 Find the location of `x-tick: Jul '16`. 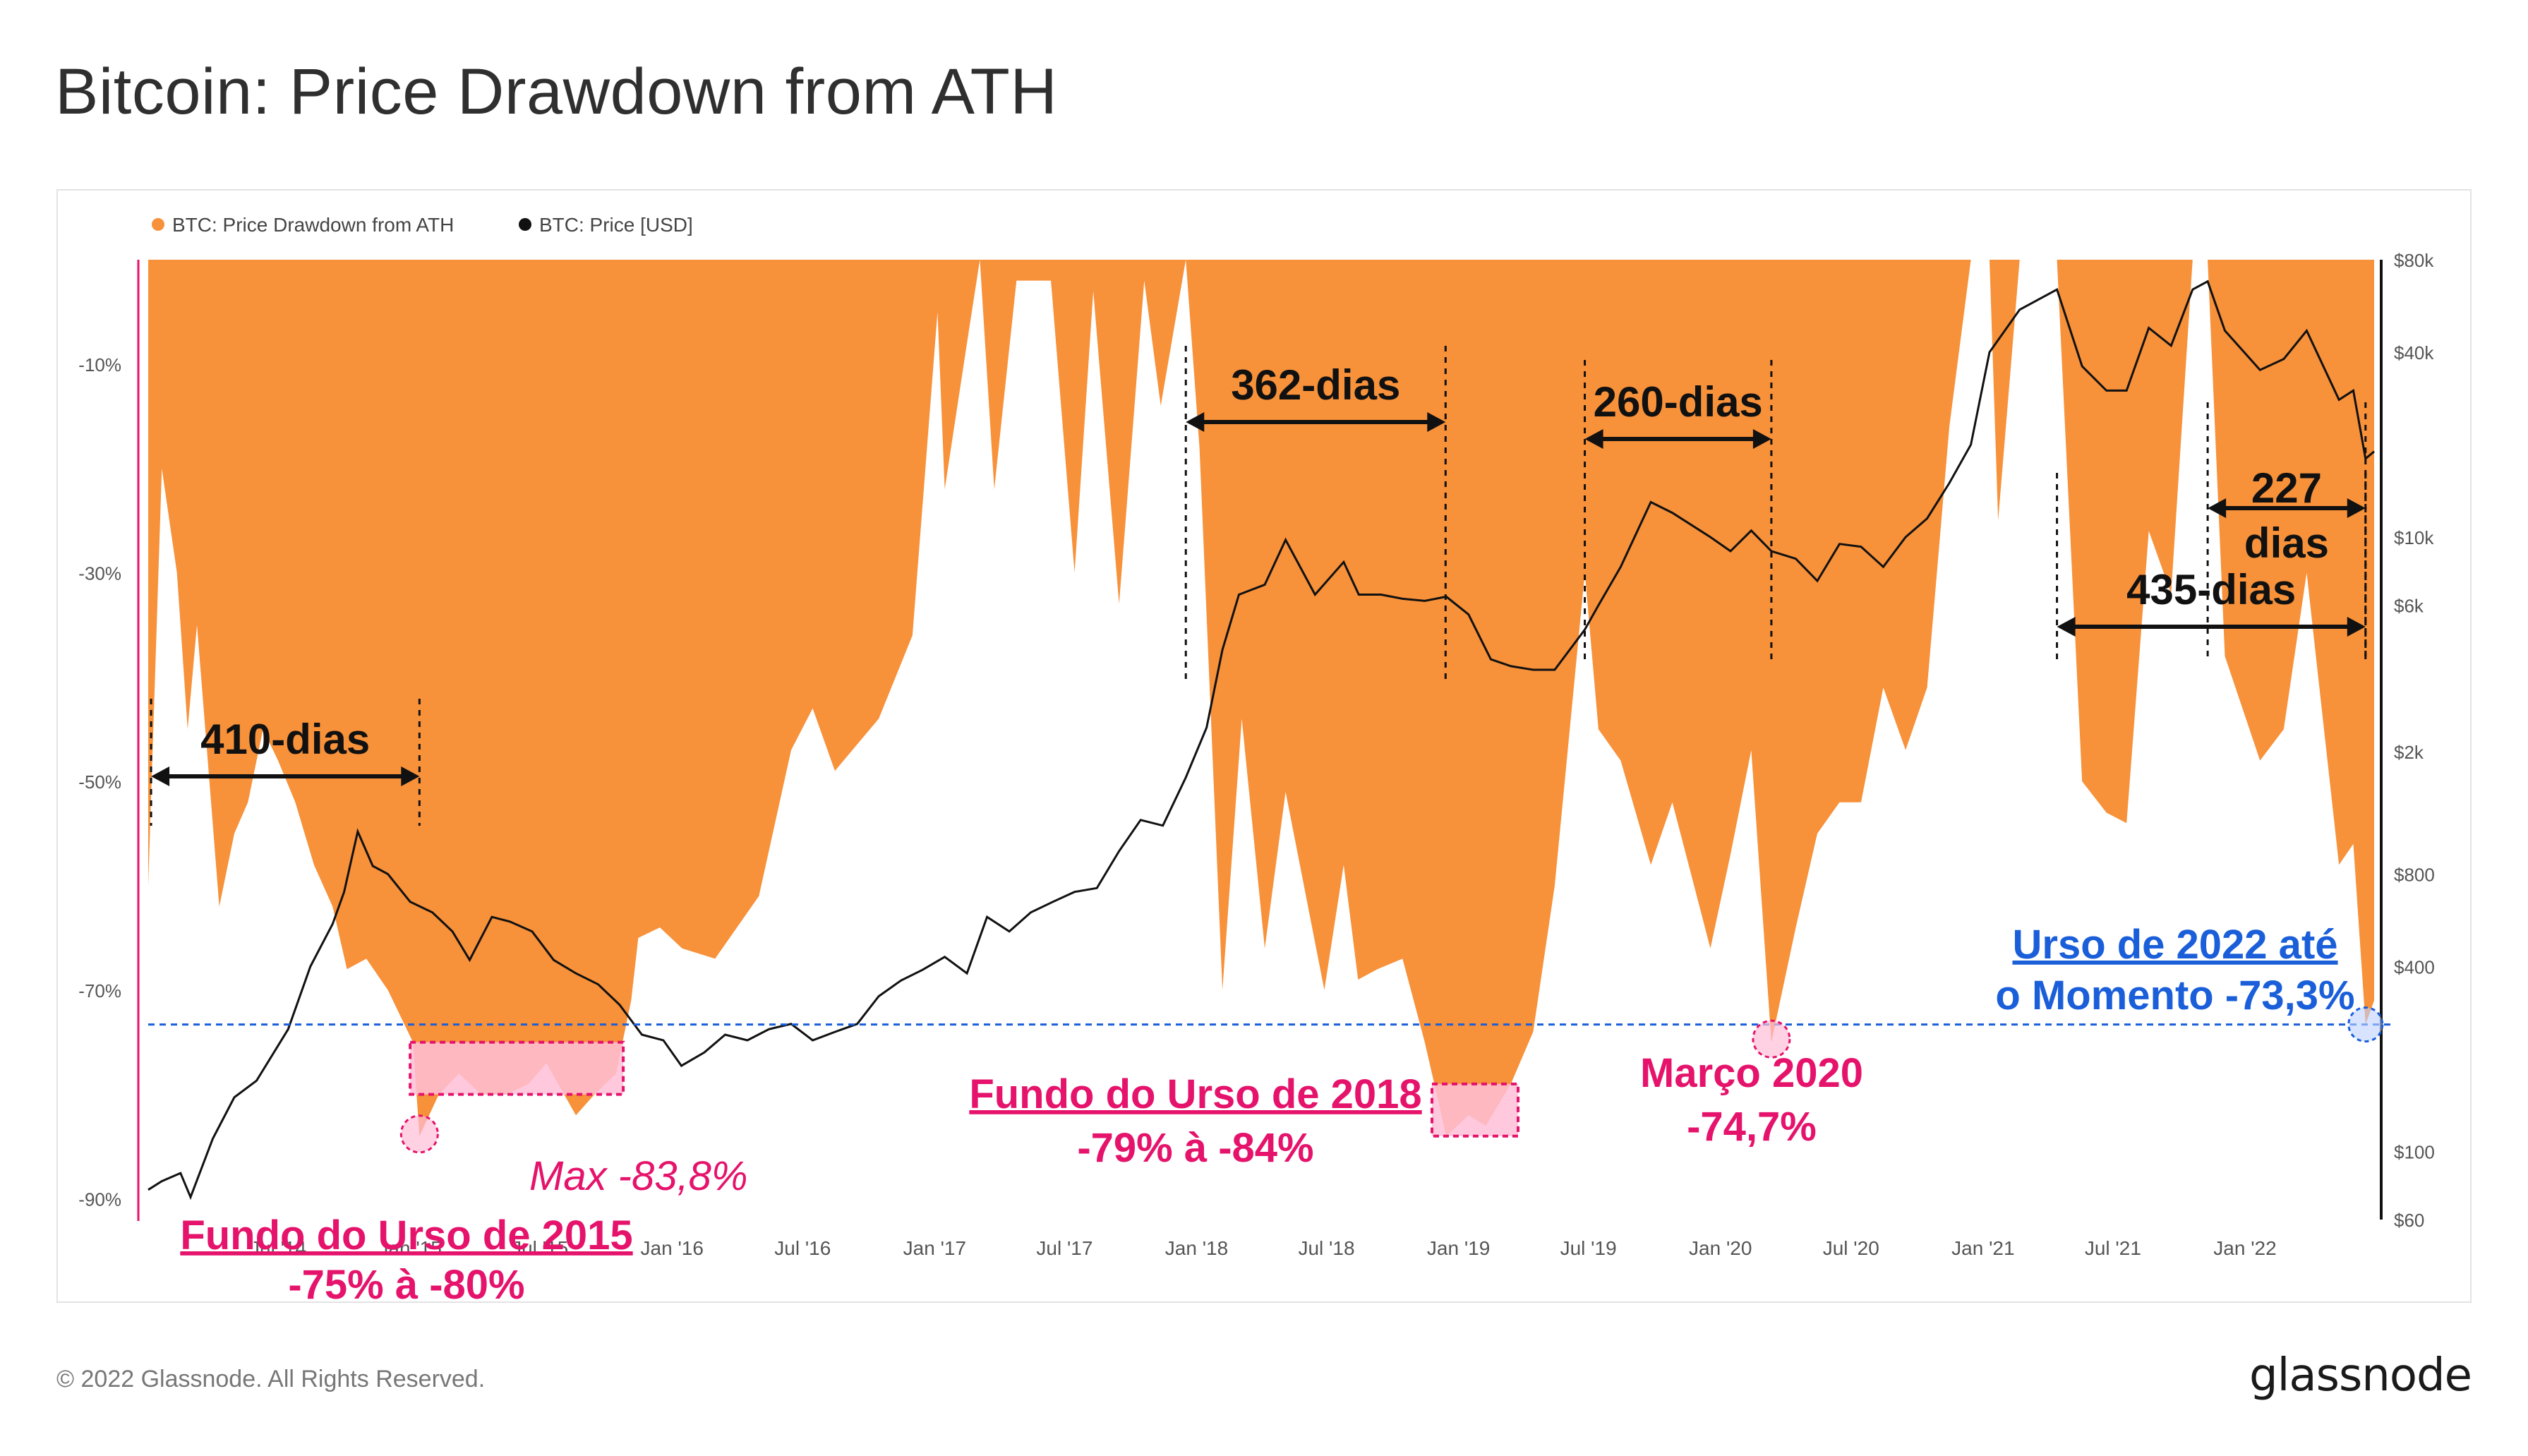

x-tick: Jul '16 is located at coordinates (802, 1248).